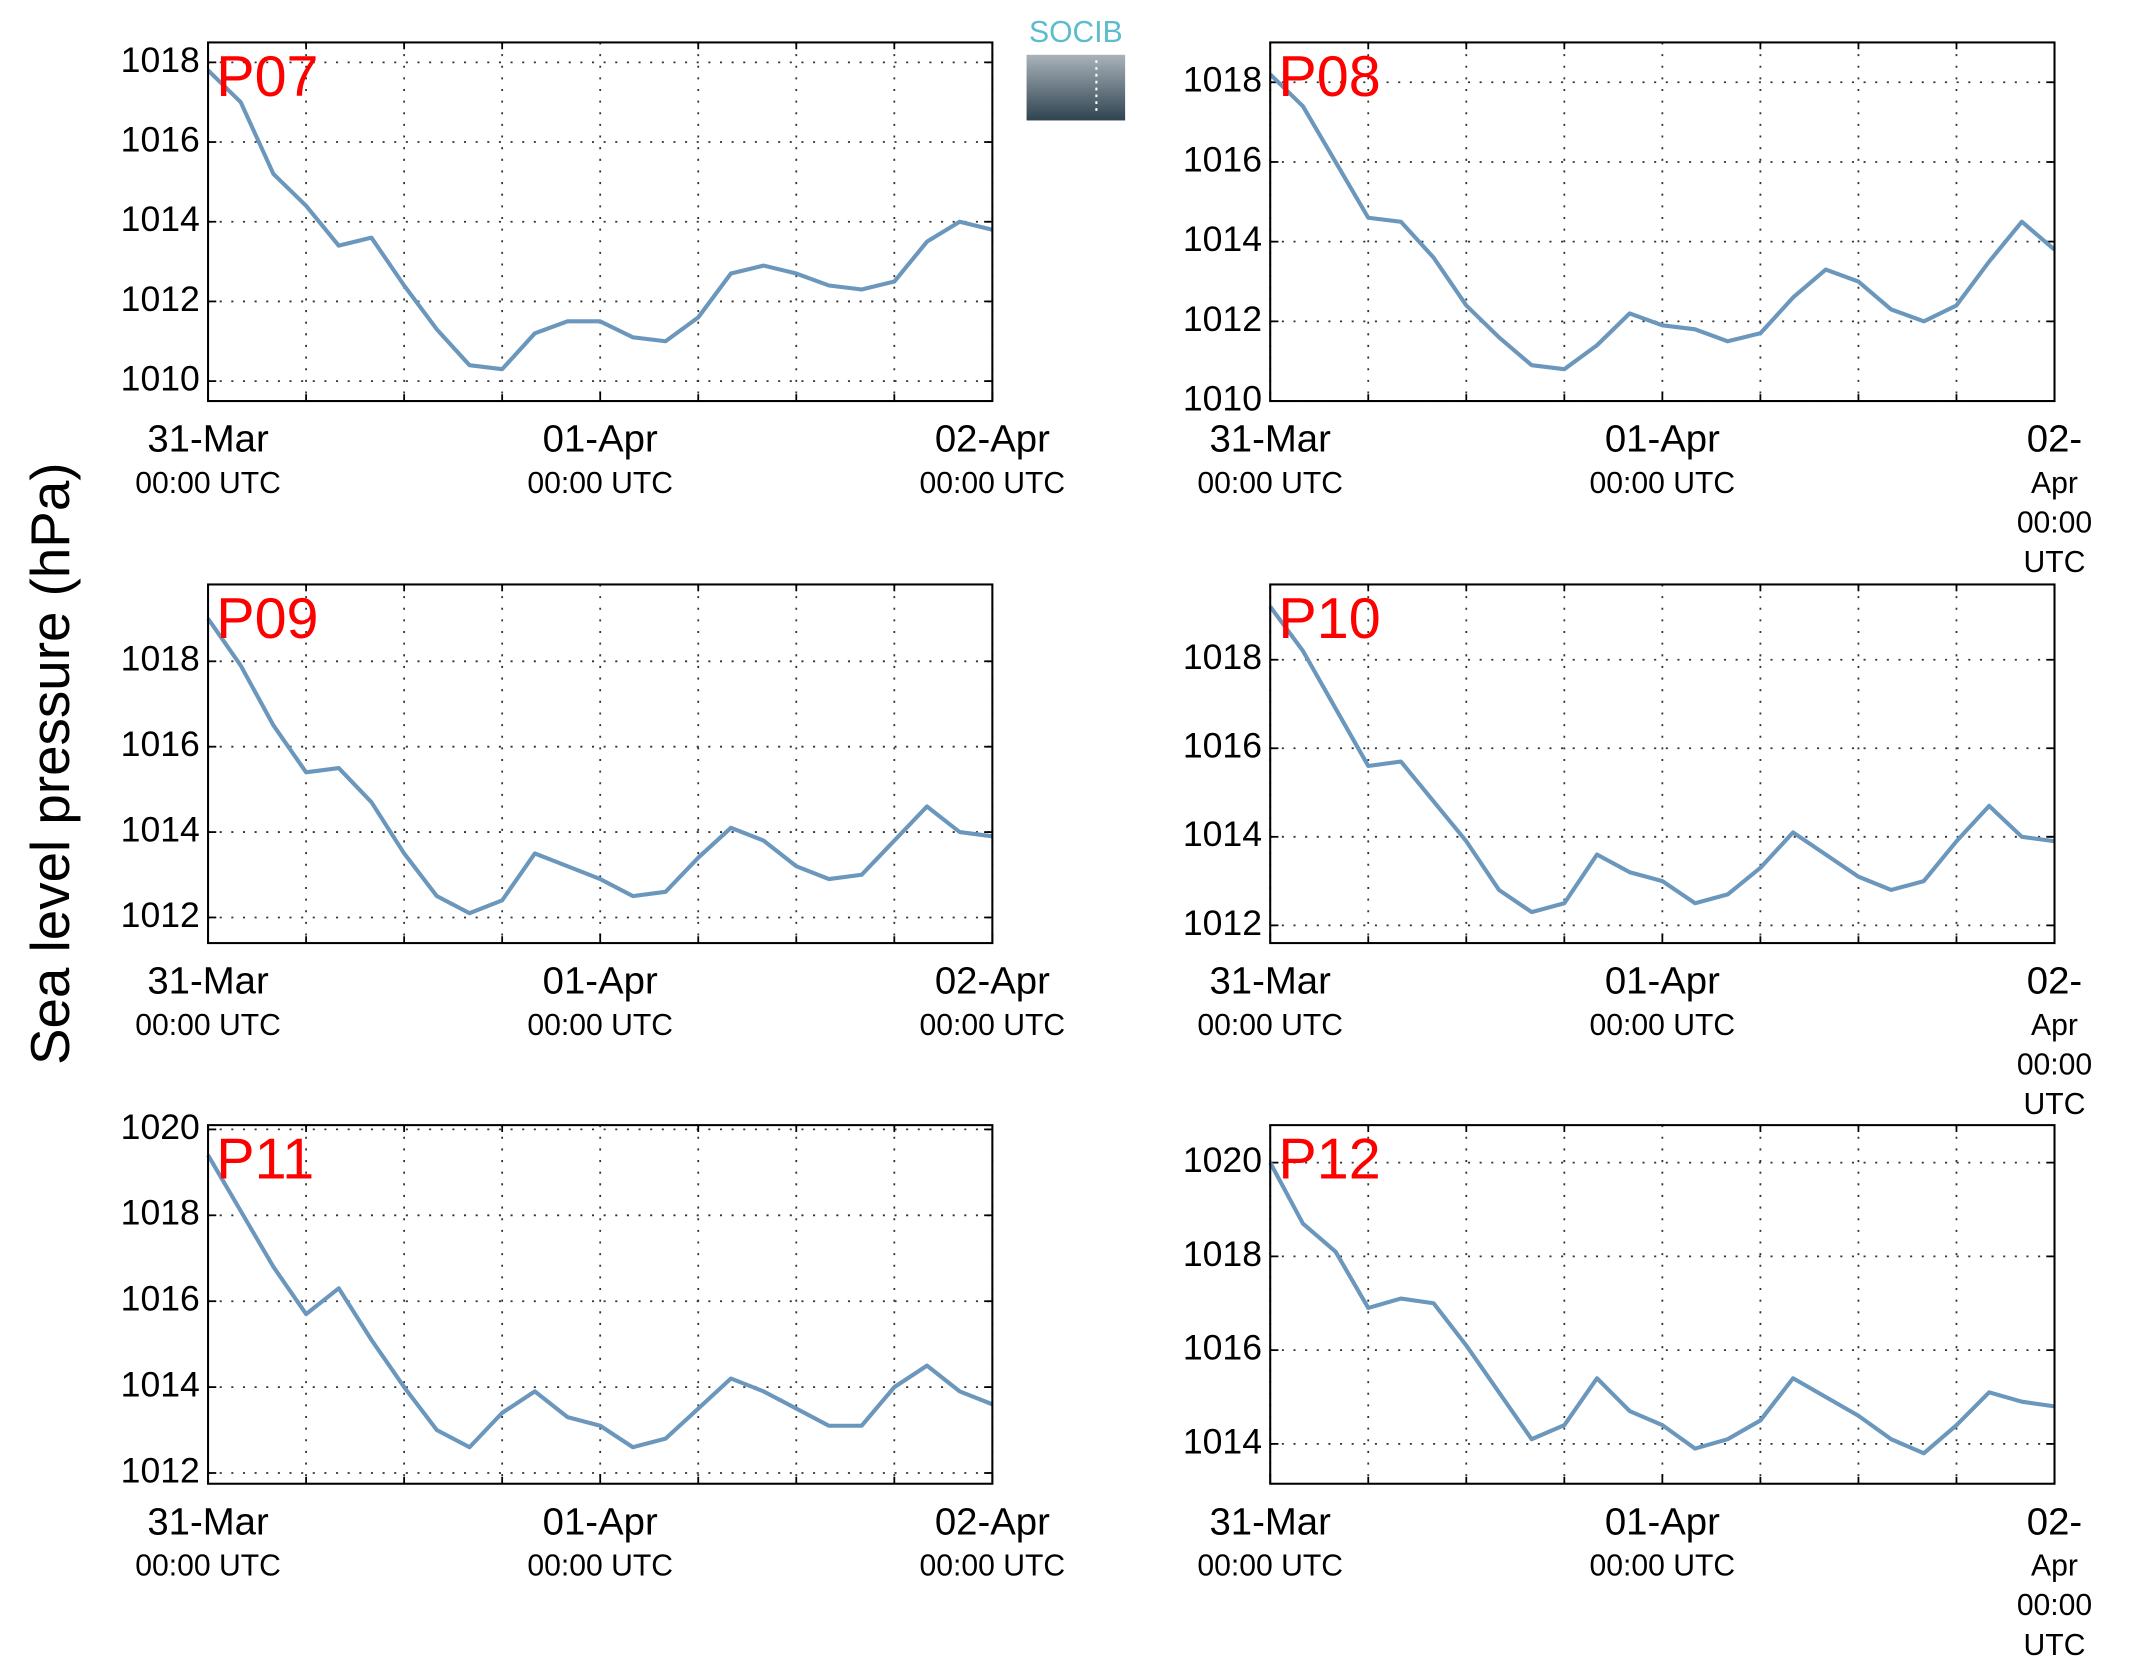 Image resolution: width=2138 pixels, height=1665 pixels. I want to click on panel-title: P12, so click(1329, 1160).